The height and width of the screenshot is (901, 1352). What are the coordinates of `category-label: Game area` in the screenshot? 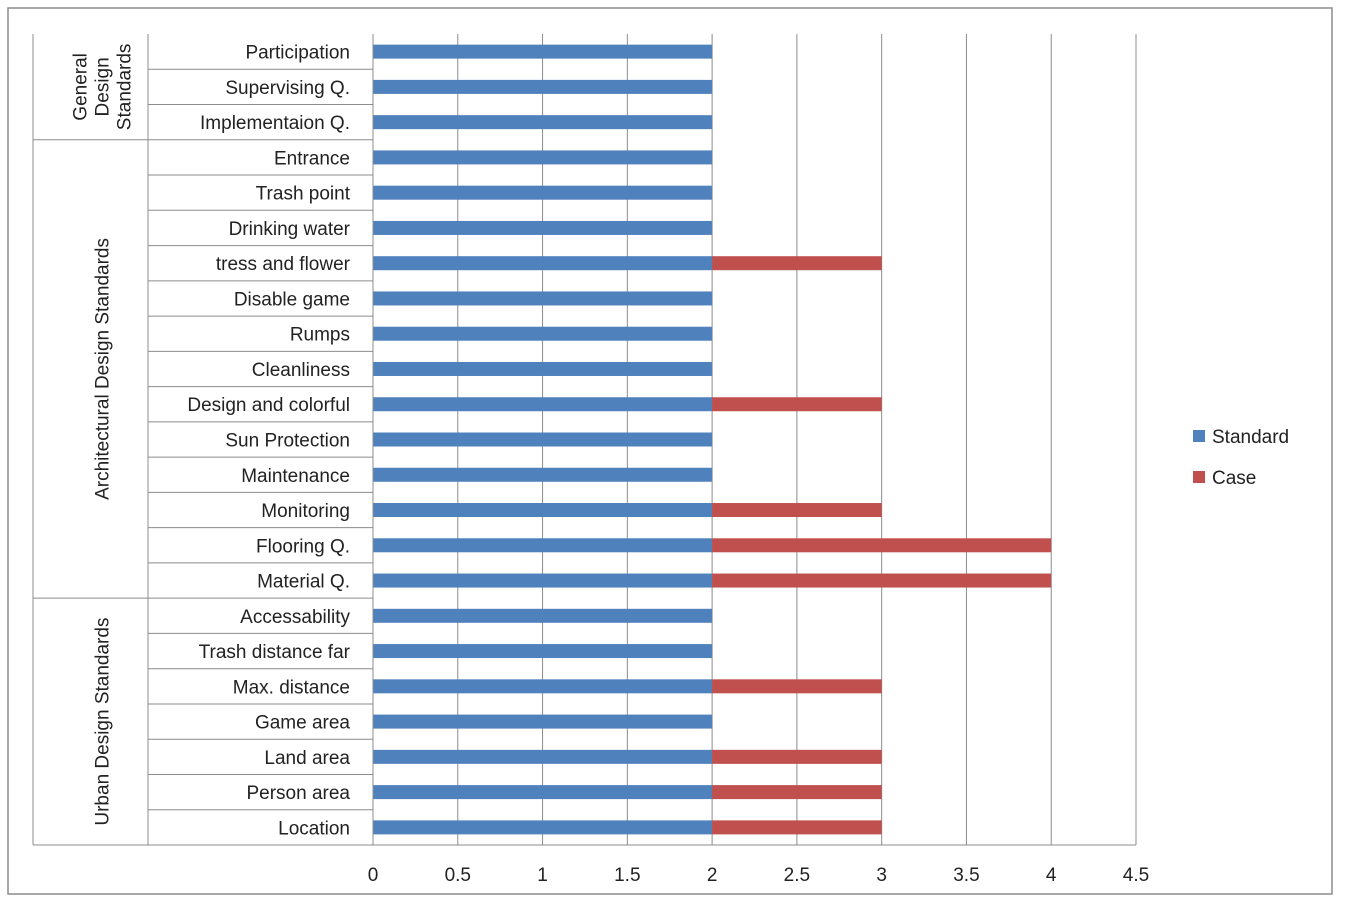 It's located at (302, 723).